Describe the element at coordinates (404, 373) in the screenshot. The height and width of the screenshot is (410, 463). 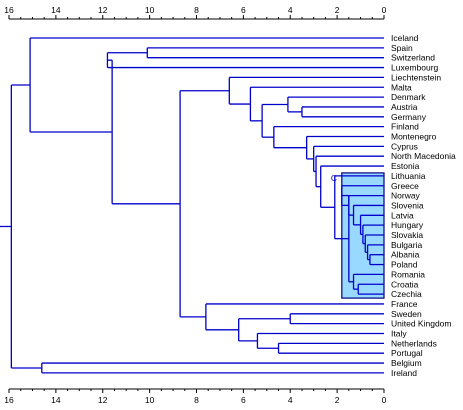
I see `leaf-label: Ireland` at that location.